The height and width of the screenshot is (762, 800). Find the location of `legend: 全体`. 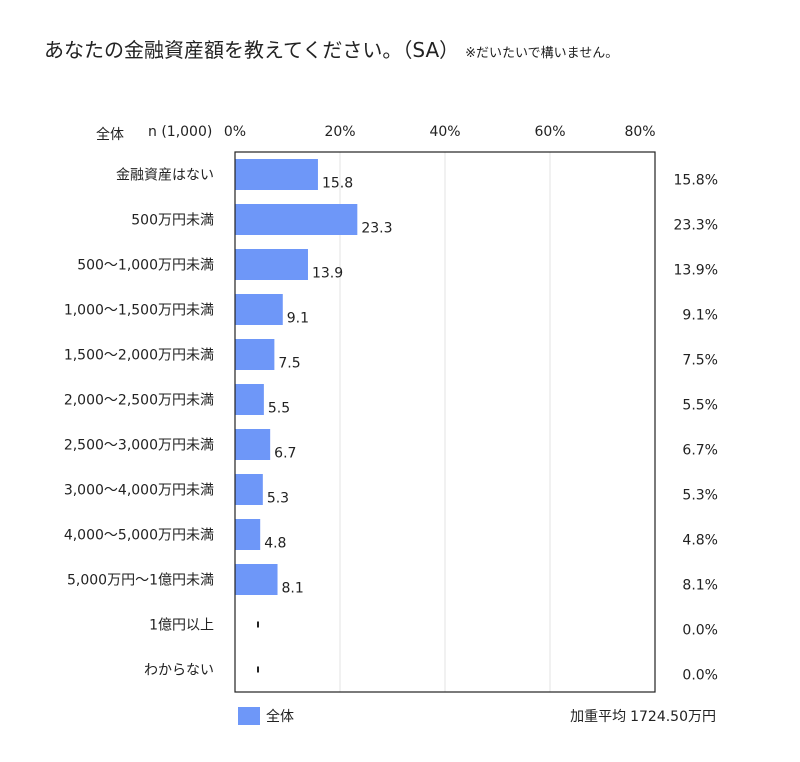

legend: 全体 is located at coordinates (266, 716).